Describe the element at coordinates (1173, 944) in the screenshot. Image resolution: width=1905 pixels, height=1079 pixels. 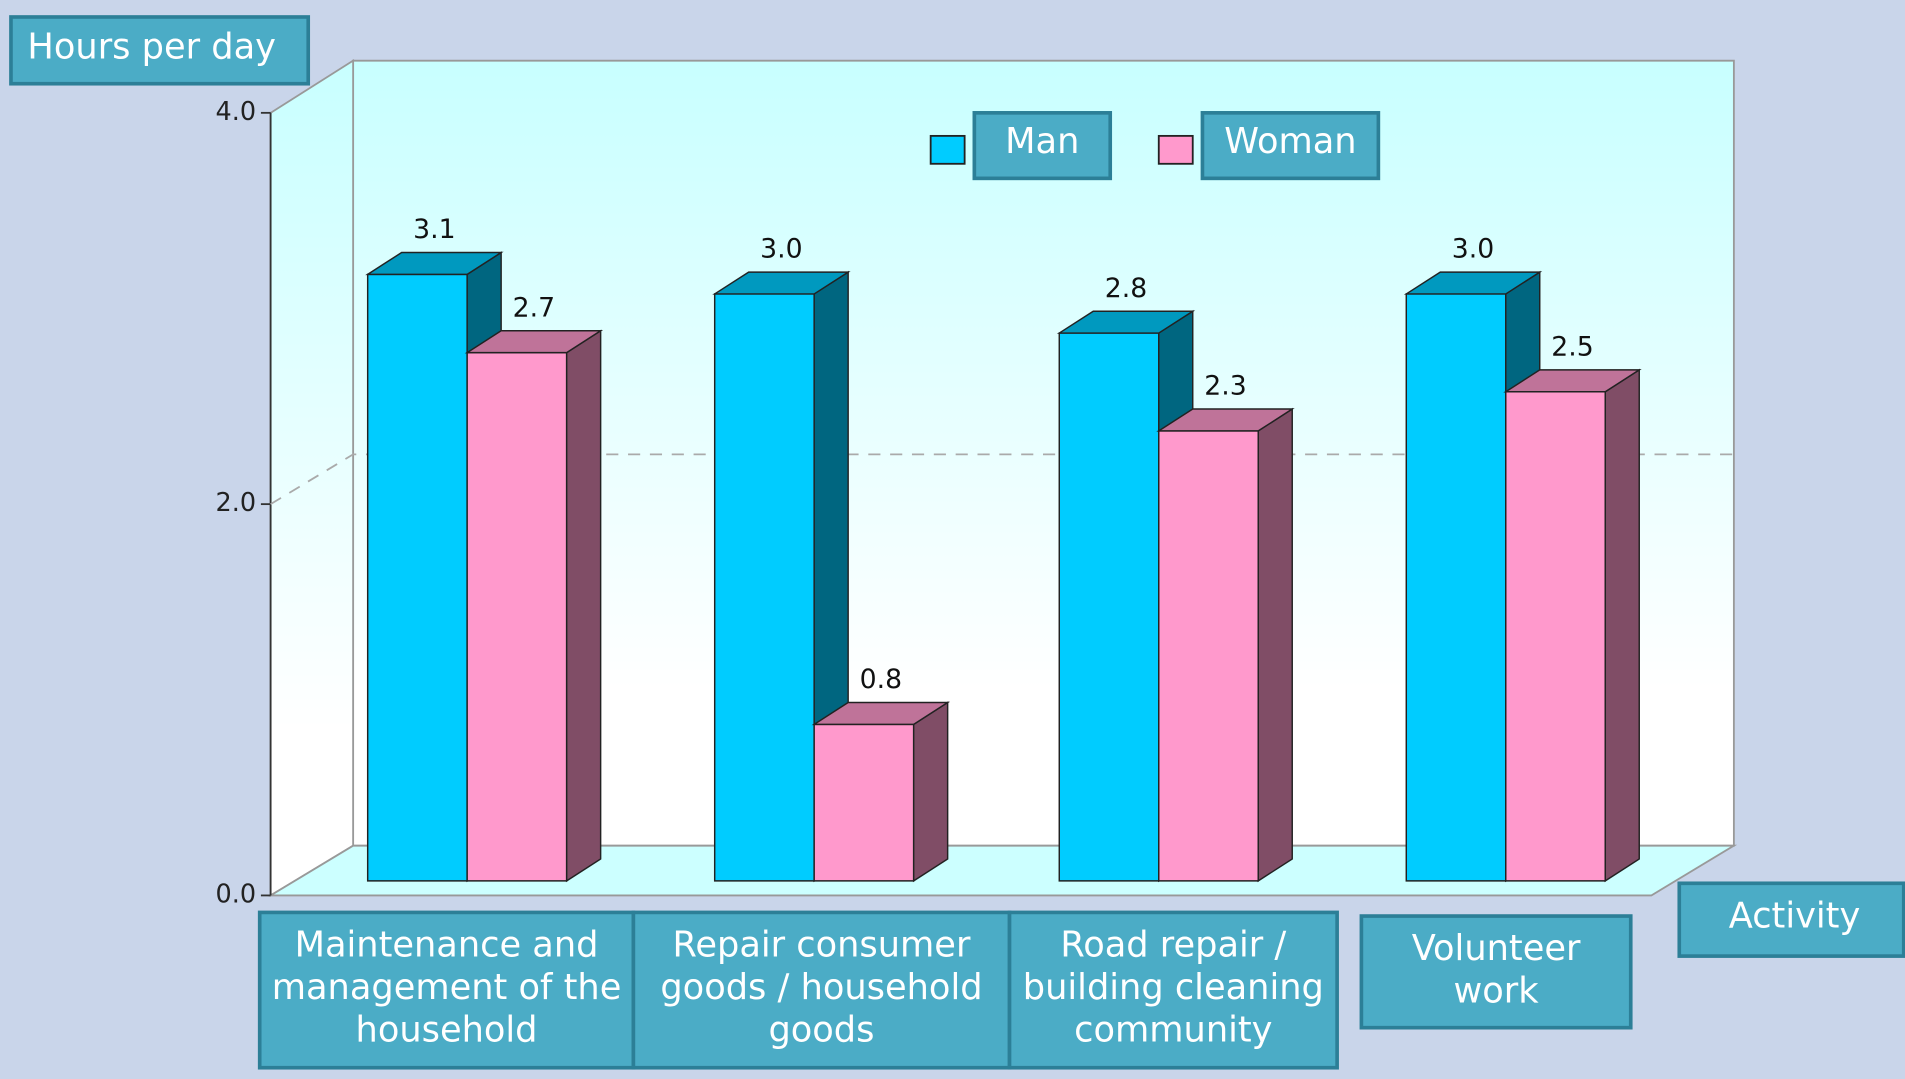
I see `x-tick-label: Road repair /` at that location.